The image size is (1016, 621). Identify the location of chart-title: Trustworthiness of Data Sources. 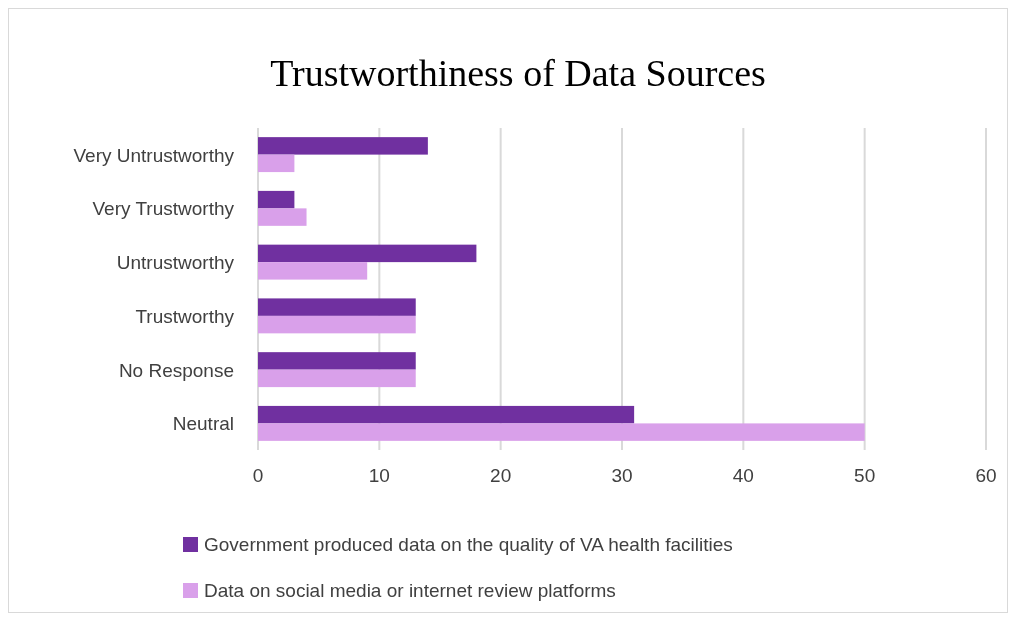
(518, 73).